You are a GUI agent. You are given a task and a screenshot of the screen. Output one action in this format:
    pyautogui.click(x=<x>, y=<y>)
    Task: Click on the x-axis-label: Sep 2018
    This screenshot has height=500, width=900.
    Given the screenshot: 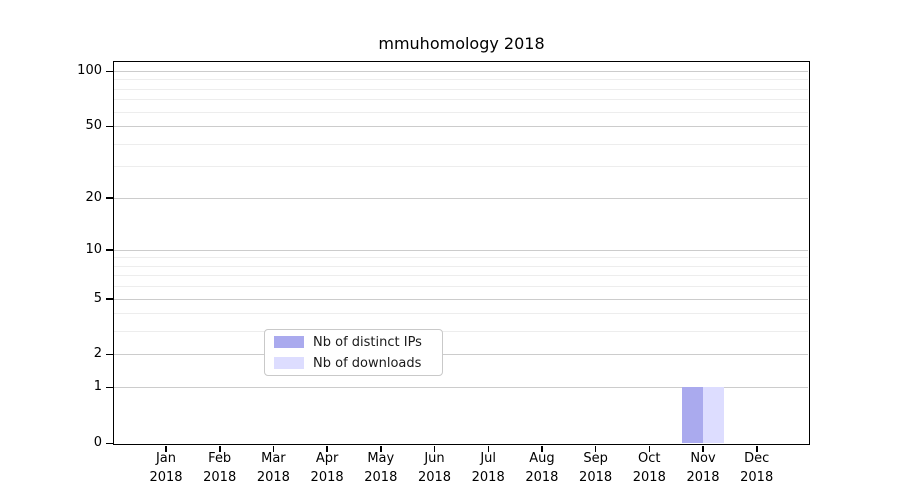 What is the action you would take?
    pyautogui.click(x=596, y=468)
    